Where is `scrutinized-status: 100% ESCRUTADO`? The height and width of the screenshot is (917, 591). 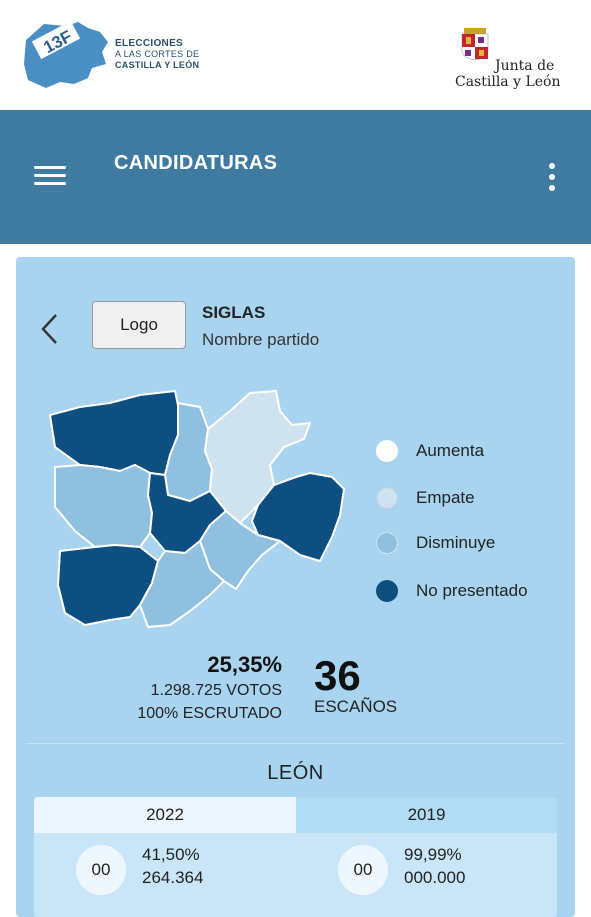
scrutinized-status: 100% ESCRUTADO is located at coordinates (209, 713).